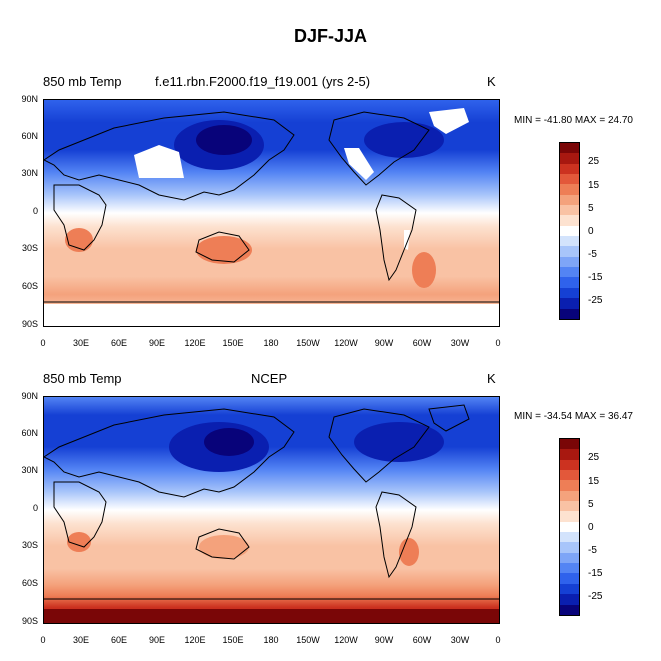 This screenshot has height=661, width=661. What do you see at coordinates (569, 527) in the screenshot?
I see `panel-2-colorbar` at bounding box center [569, 527].